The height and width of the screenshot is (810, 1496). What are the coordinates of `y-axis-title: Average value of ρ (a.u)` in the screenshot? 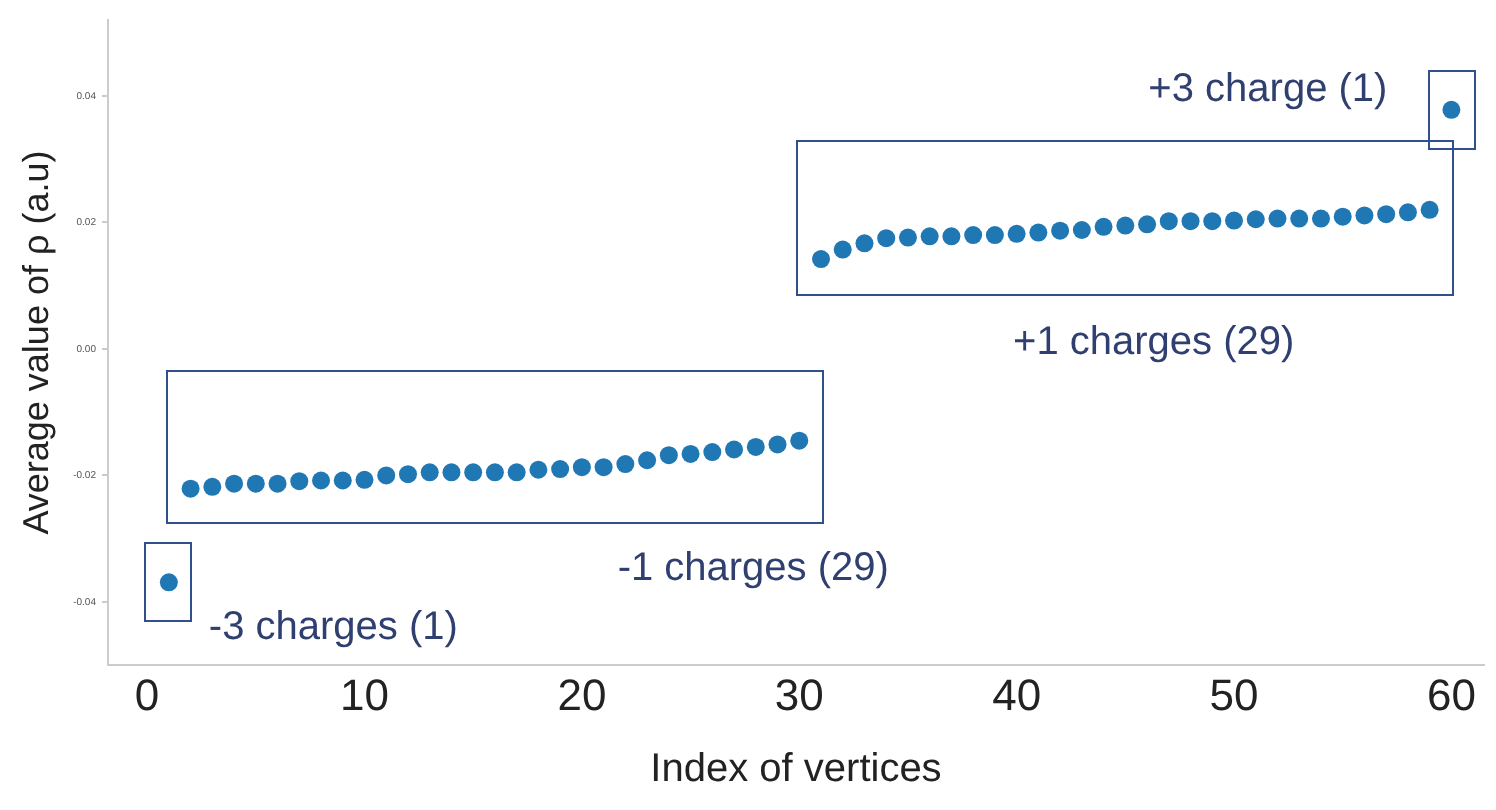 It's located at (35, 342).